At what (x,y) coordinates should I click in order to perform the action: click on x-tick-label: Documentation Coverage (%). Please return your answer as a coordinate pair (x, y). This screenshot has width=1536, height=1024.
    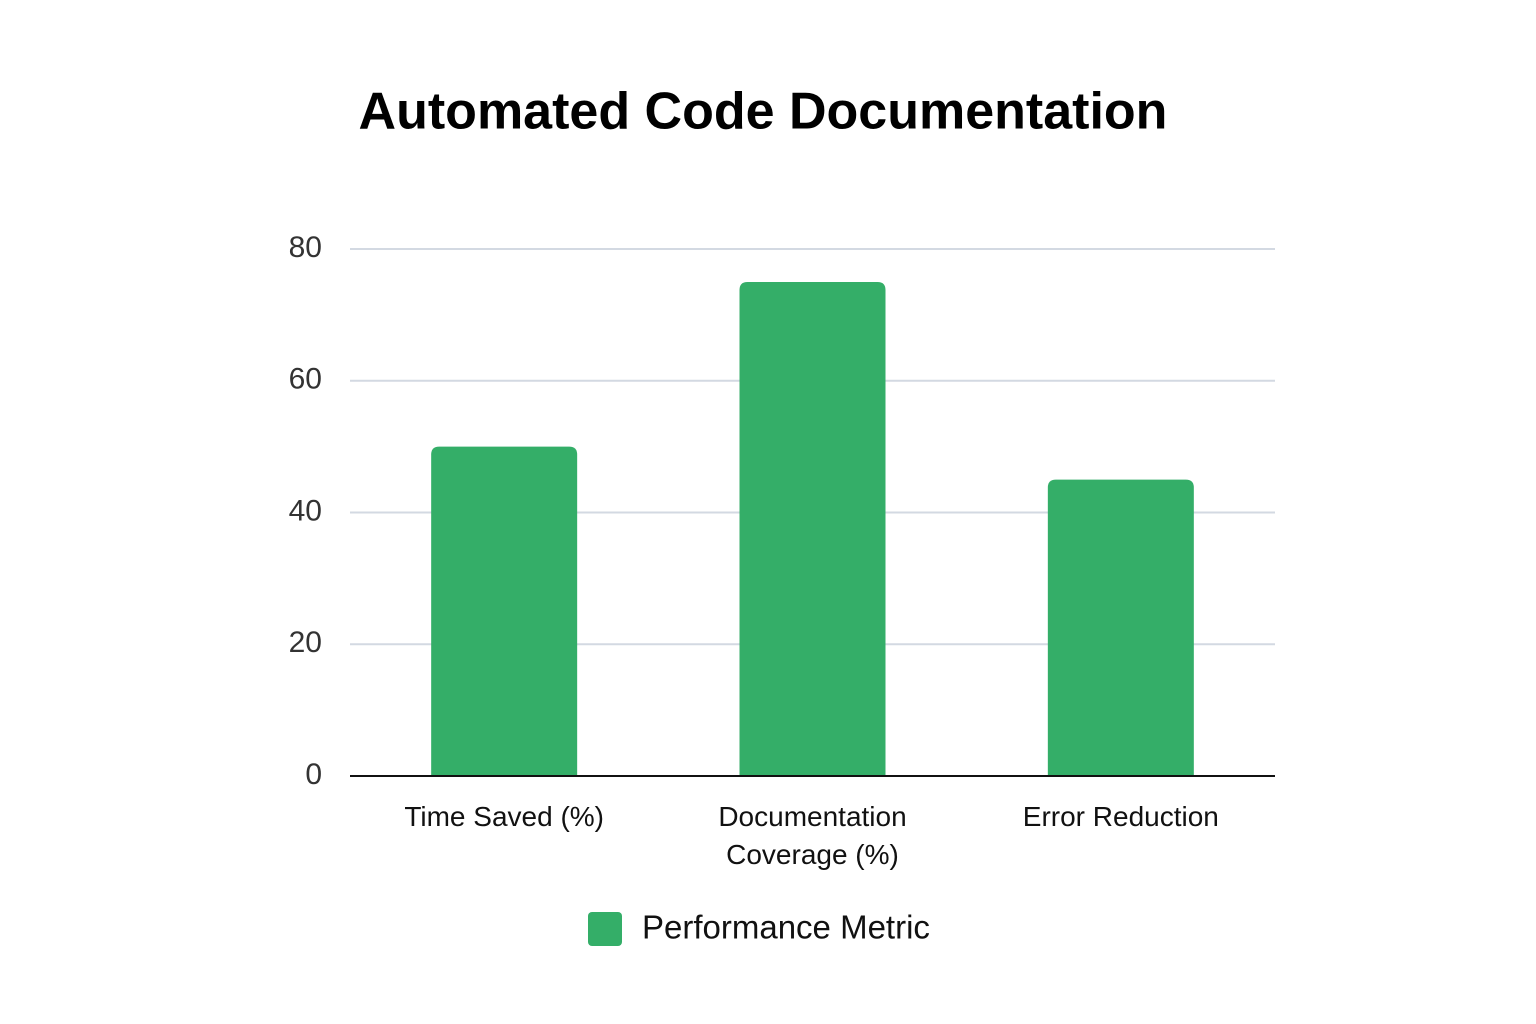
    Looking at the image, I should click on (812, 835).